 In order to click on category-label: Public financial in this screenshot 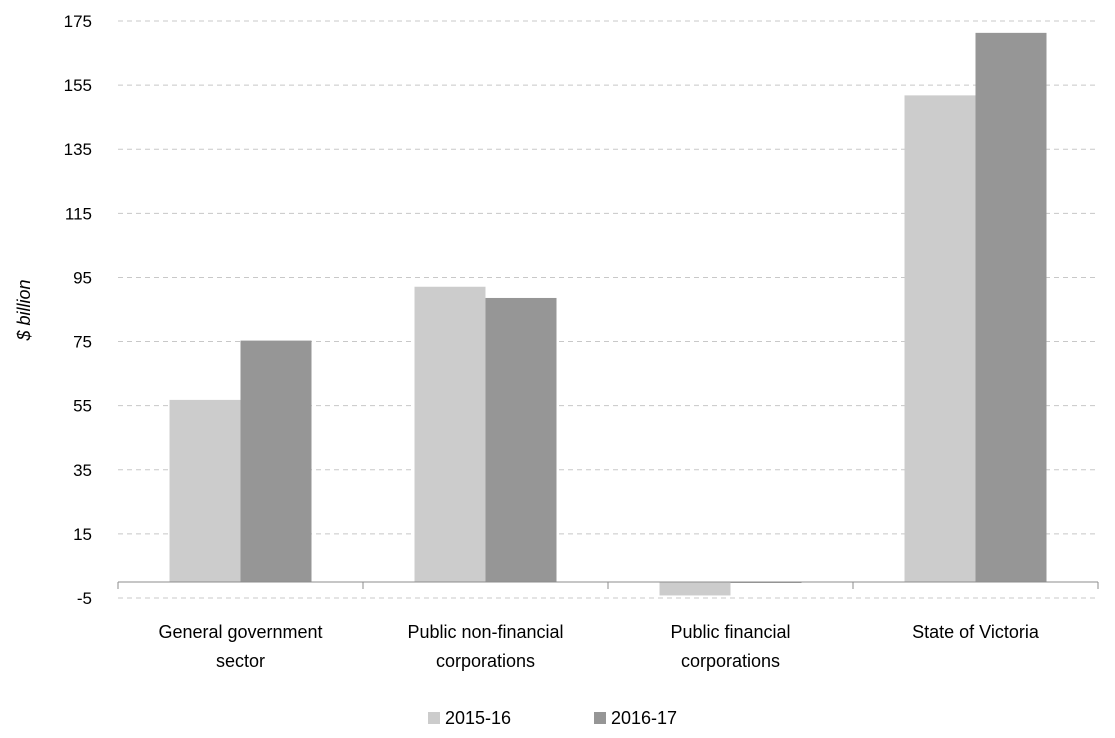, I will do `click(730, 632)`.